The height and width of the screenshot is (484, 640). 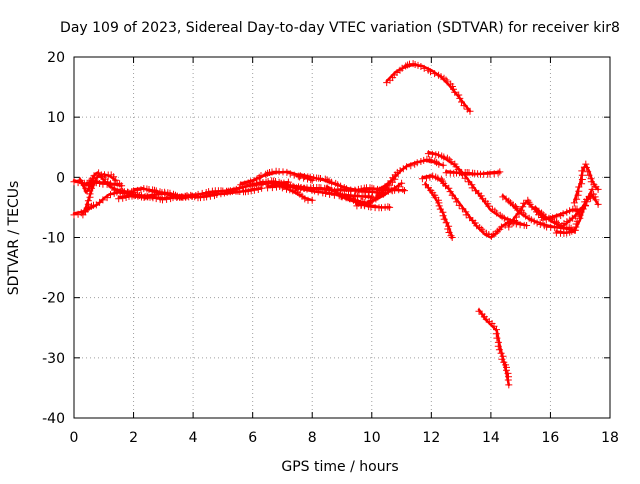 What do you see at coordinates (60, 178) in the screenshot?
I see `y-tick-label: 0` at bounding box center [60, 178].